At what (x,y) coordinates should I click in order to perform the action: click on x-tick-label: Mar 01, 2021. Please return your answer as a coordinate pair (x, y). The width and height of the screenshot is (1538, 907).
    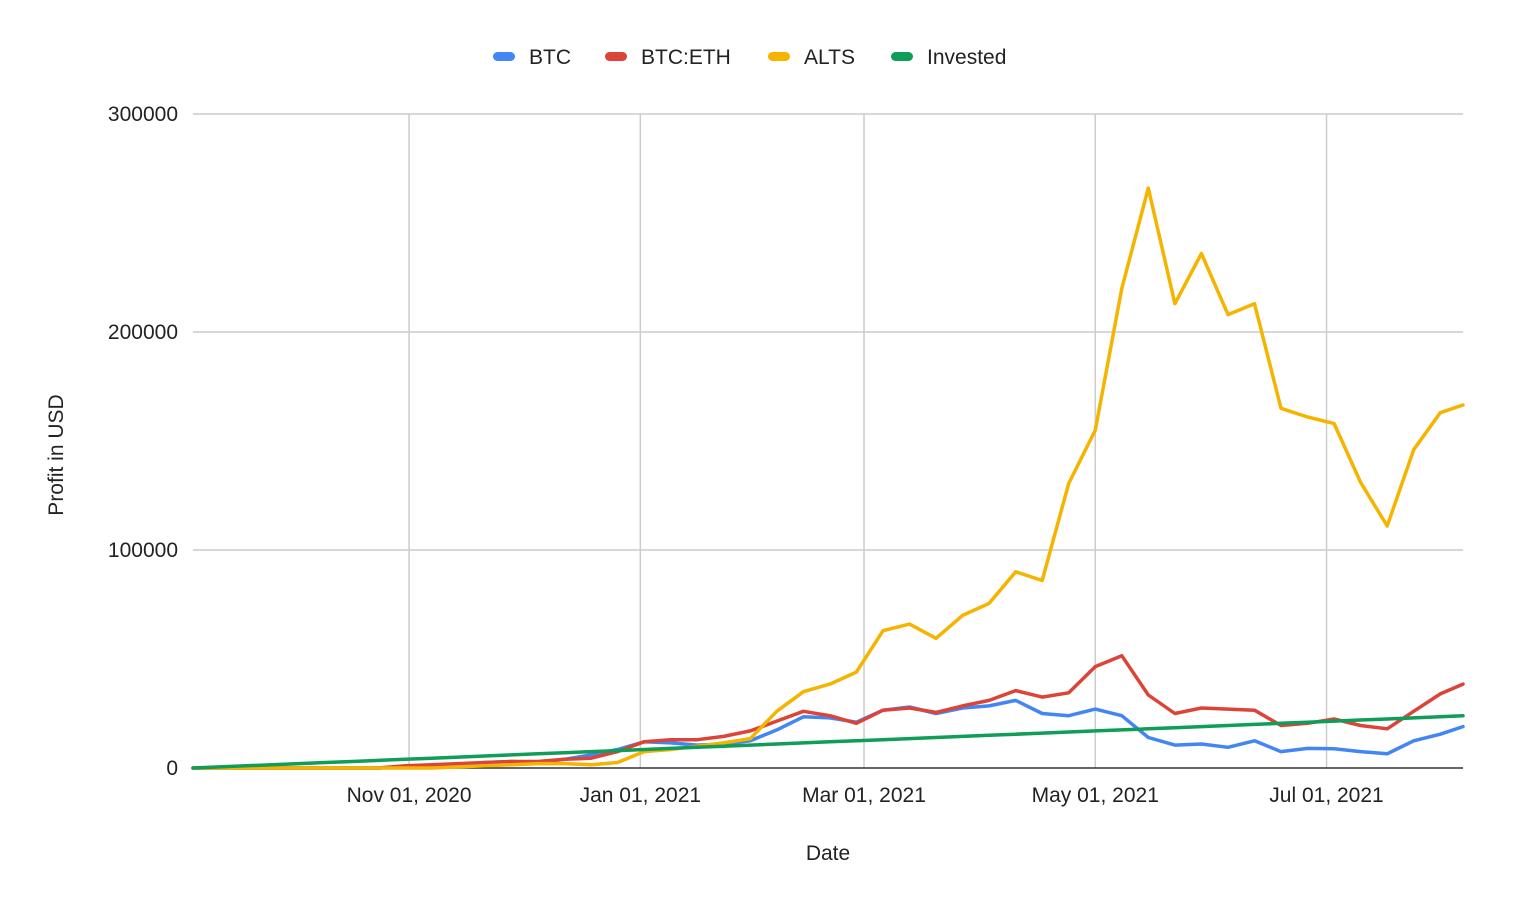
    Looking at the image, I should click on (864, 795).